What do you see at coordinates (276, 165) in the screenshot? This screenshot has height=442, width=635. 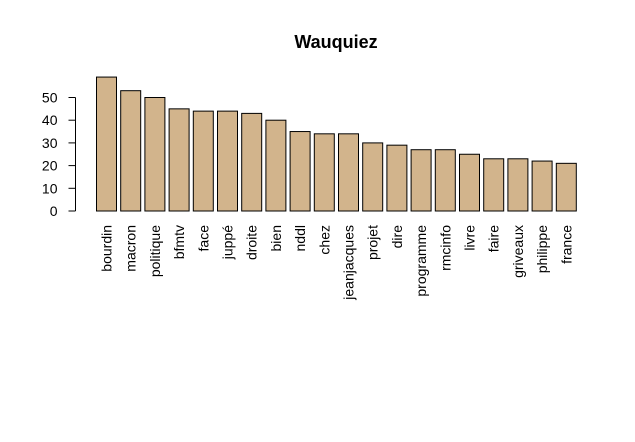 I see `bar-bien` at bounding box center [276, 165].